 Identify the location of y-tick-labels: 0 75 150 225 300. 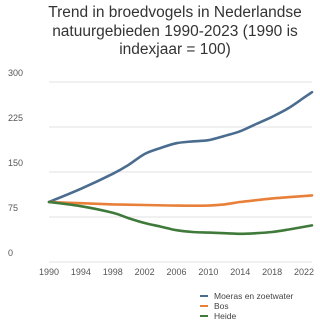
(15, 163).